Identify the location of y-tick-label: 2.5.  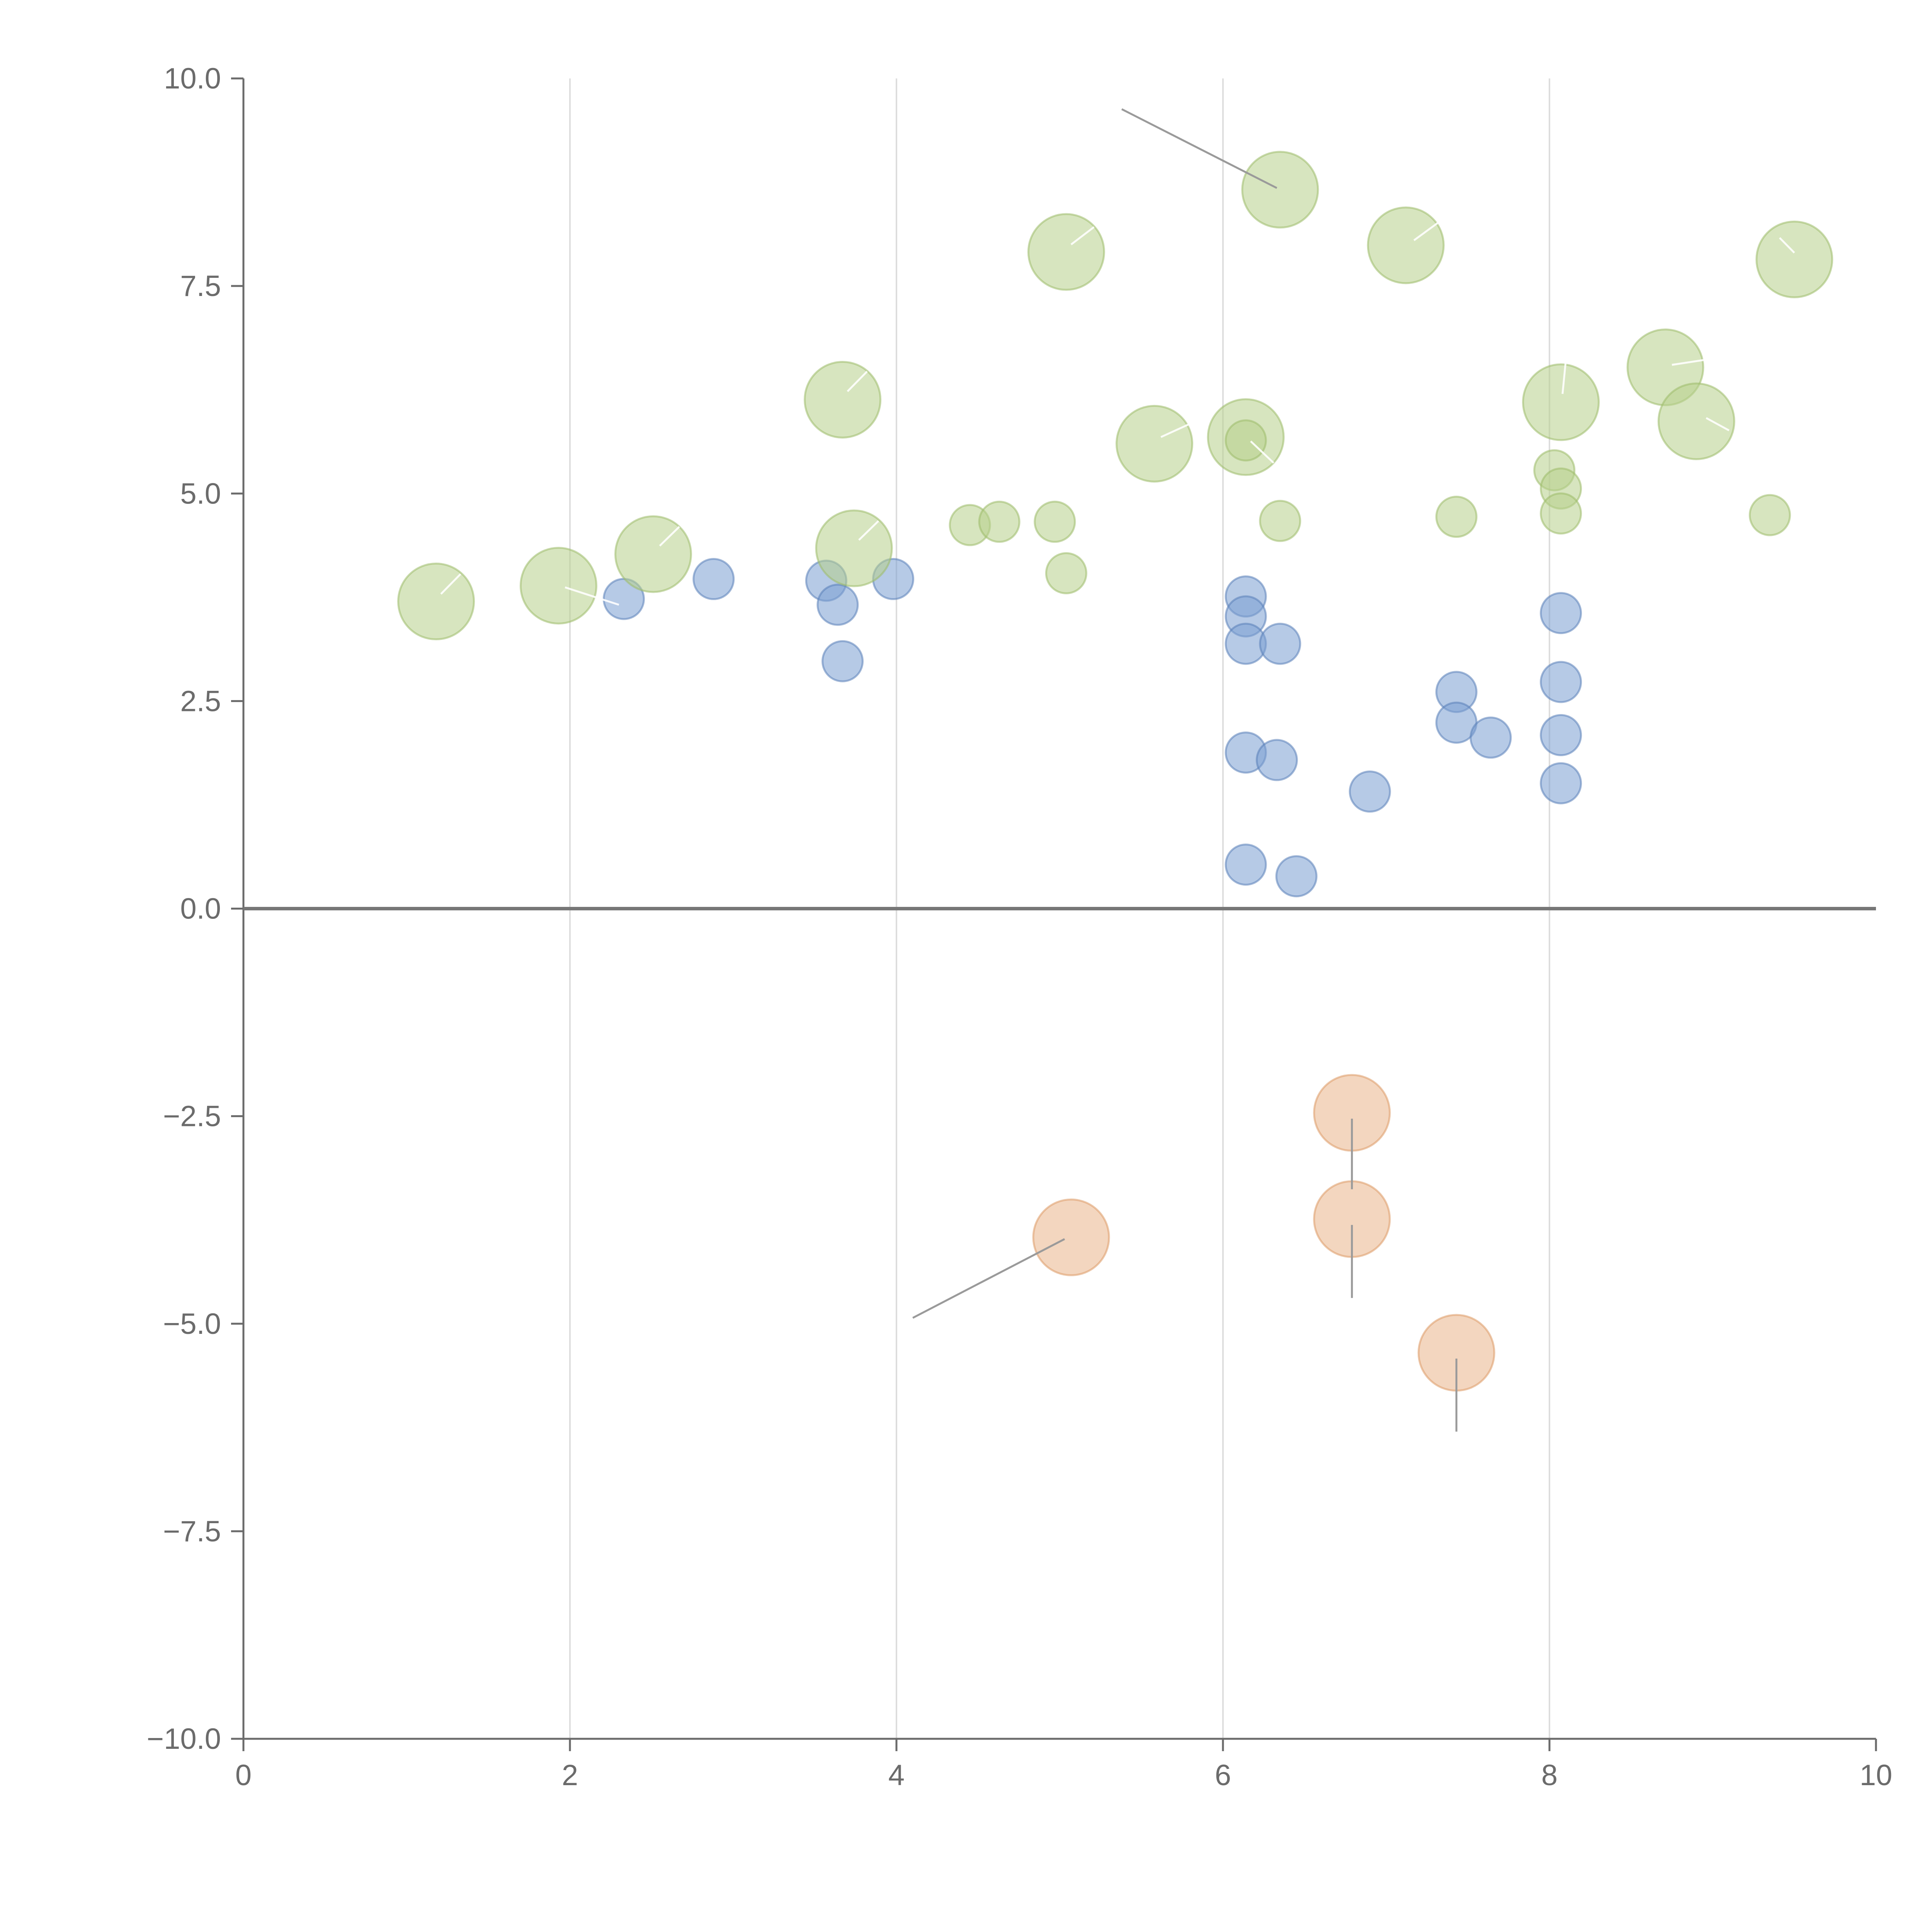
(200, 702).